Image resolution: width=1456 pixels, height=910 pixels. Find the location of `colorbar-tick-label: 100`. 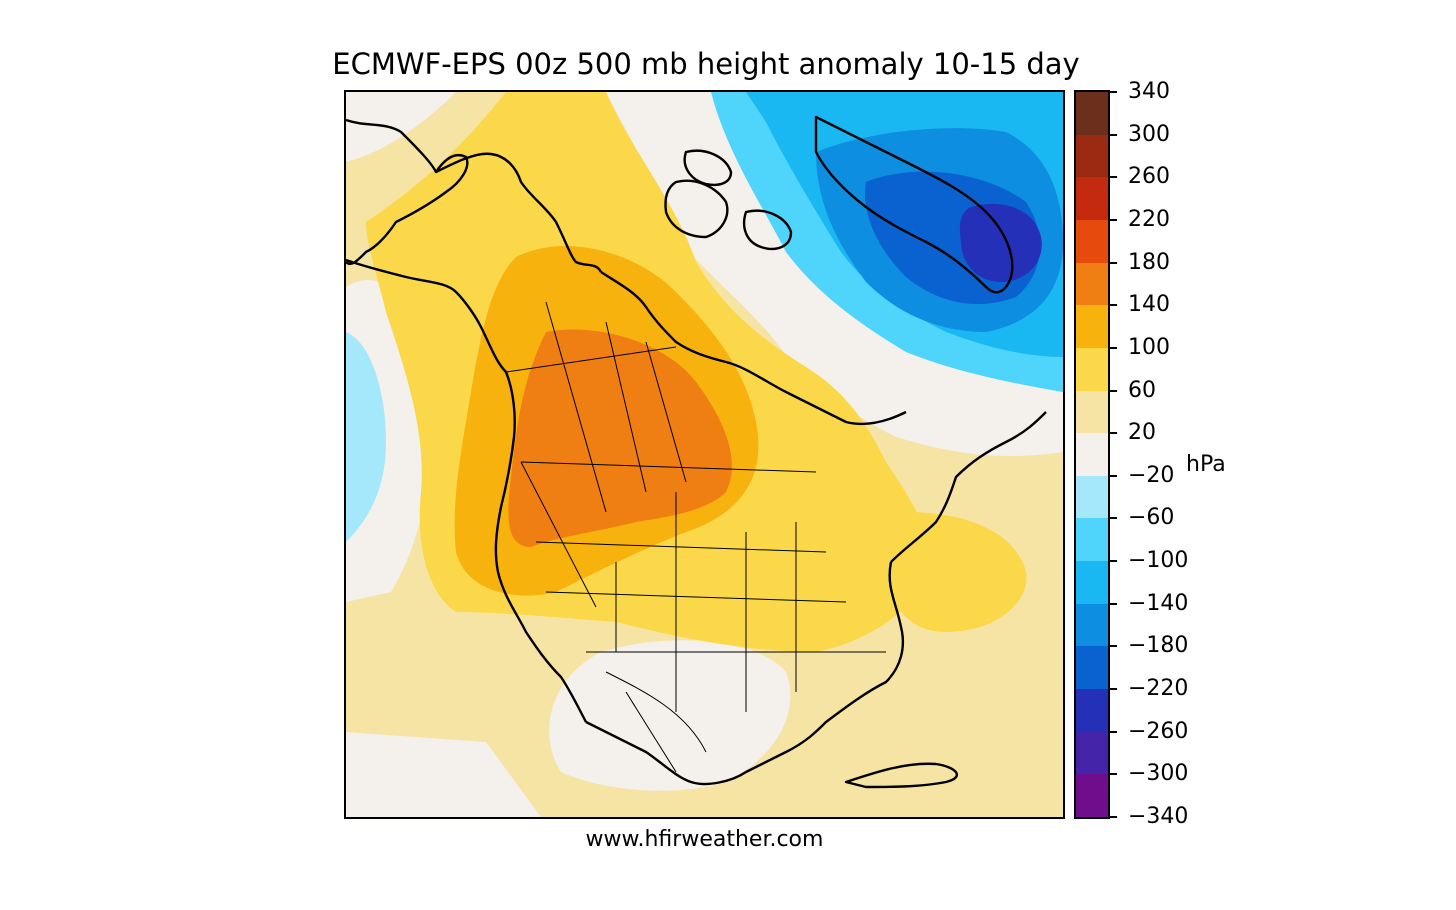

colorbar-tick-label: 100 is located at coordinates (1149, 347).